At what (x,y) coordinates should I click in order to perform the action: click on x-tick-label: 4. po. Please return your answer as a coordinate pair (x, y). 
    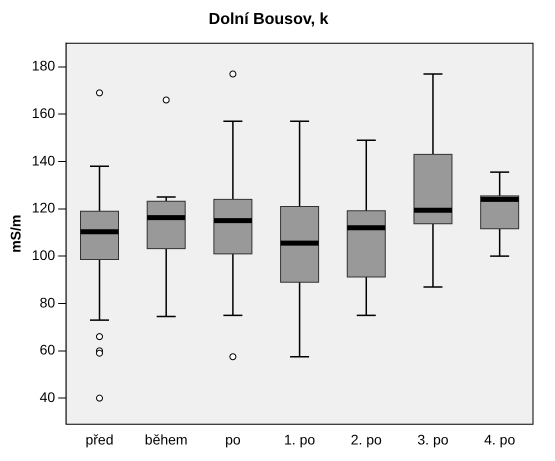
    Looking at the image, I should click on (500, 439).